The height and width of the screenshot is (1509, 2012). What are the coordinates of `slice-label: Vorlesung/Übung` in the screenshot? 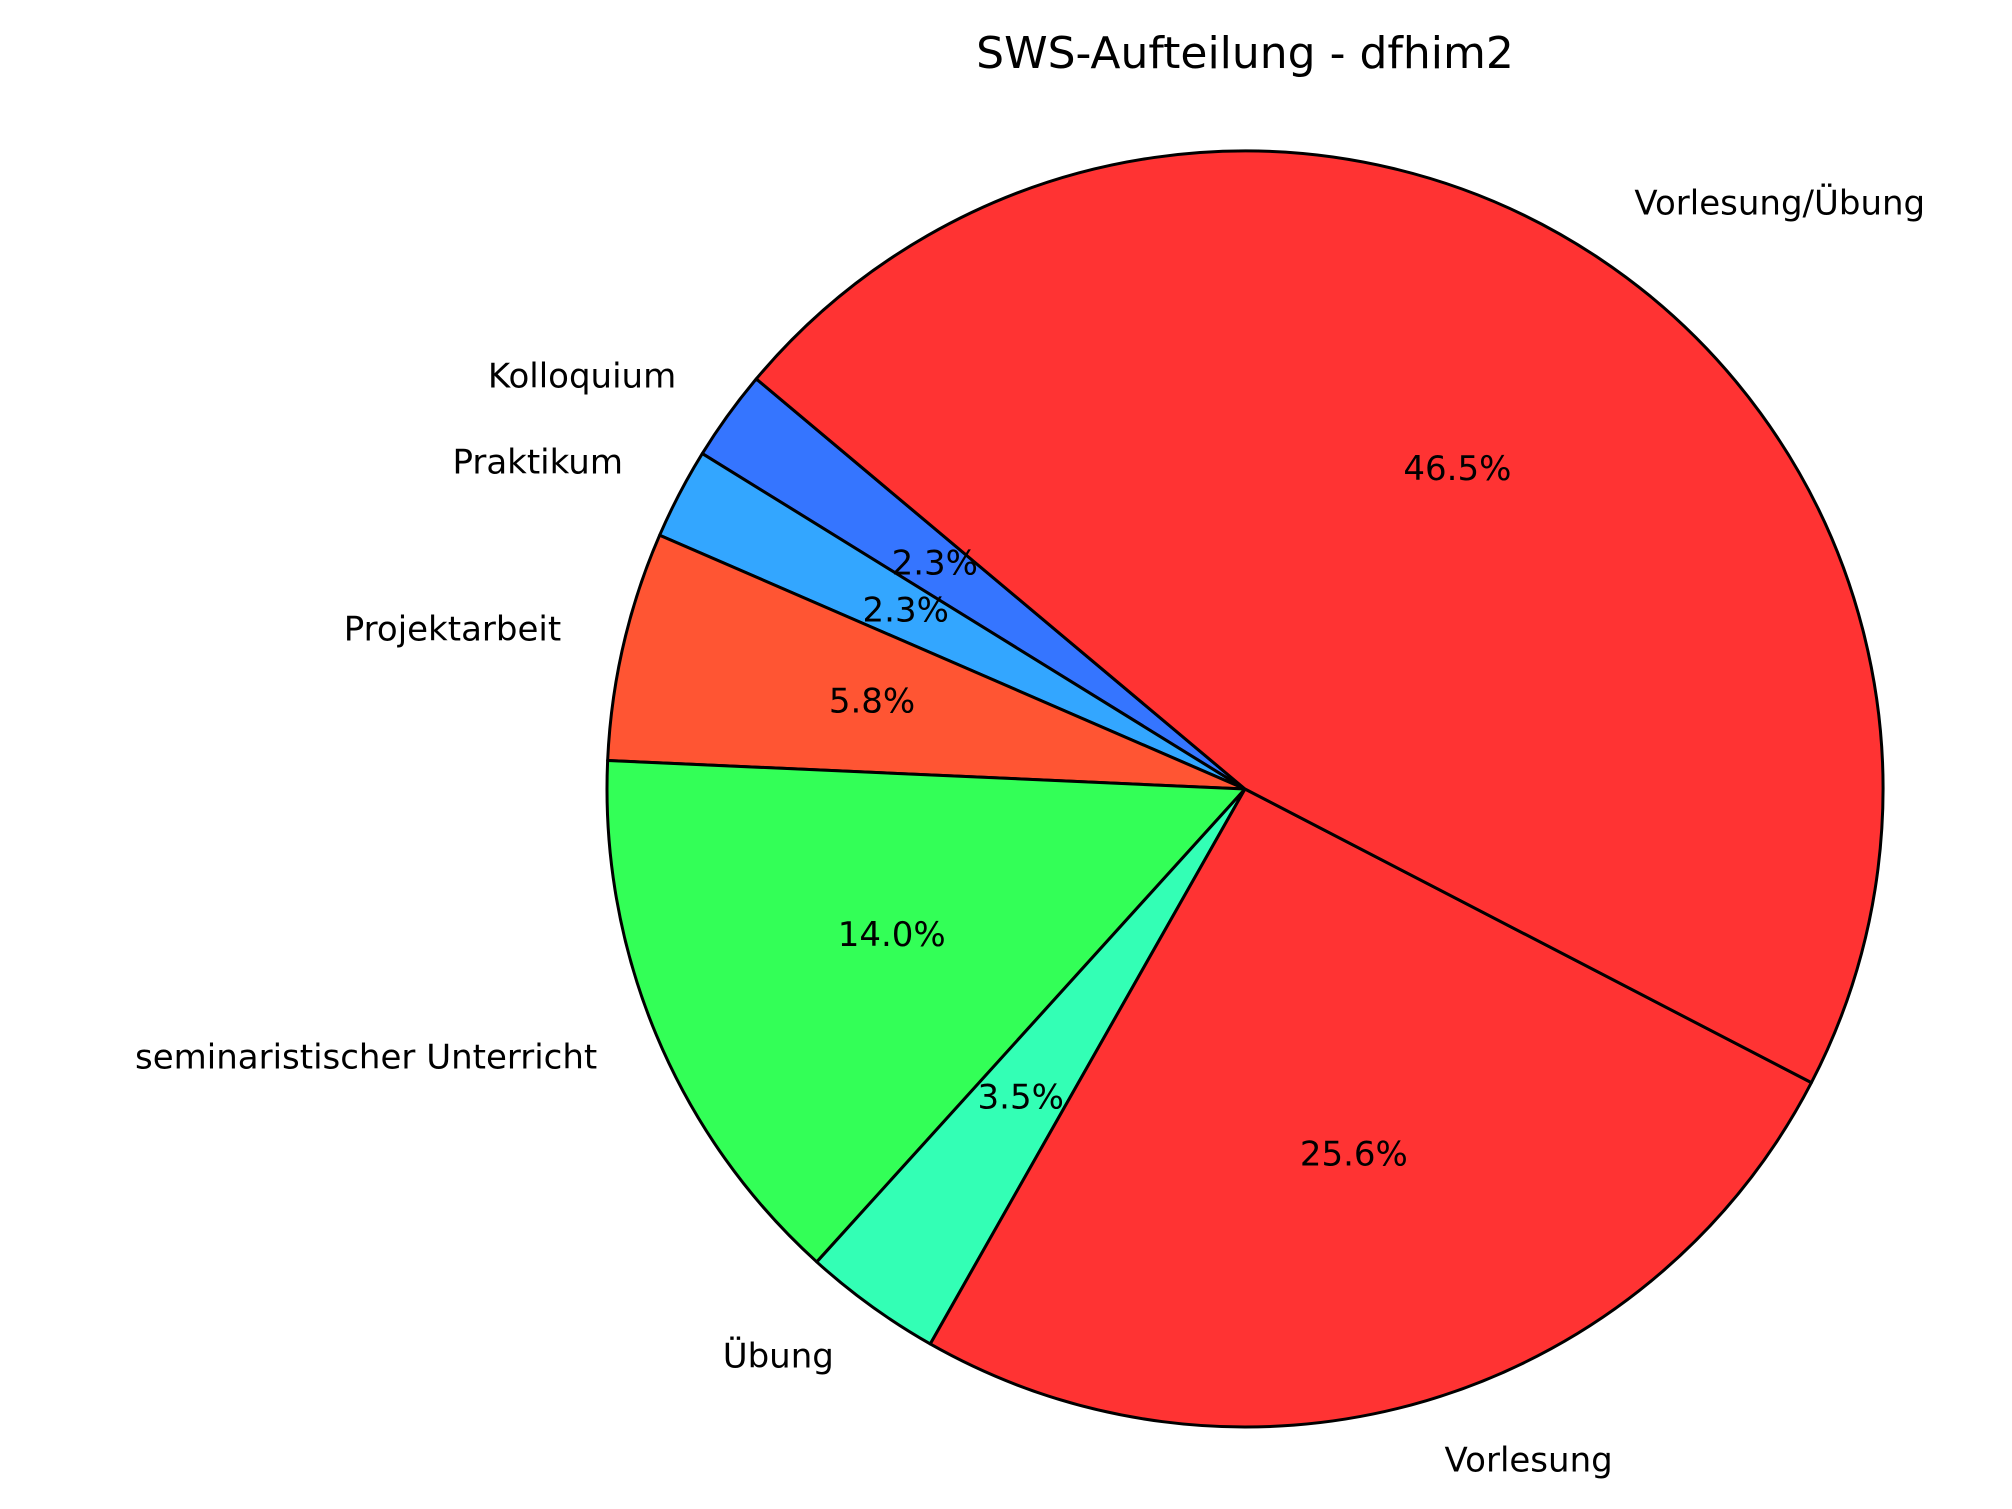 It's located at (1779, 203).